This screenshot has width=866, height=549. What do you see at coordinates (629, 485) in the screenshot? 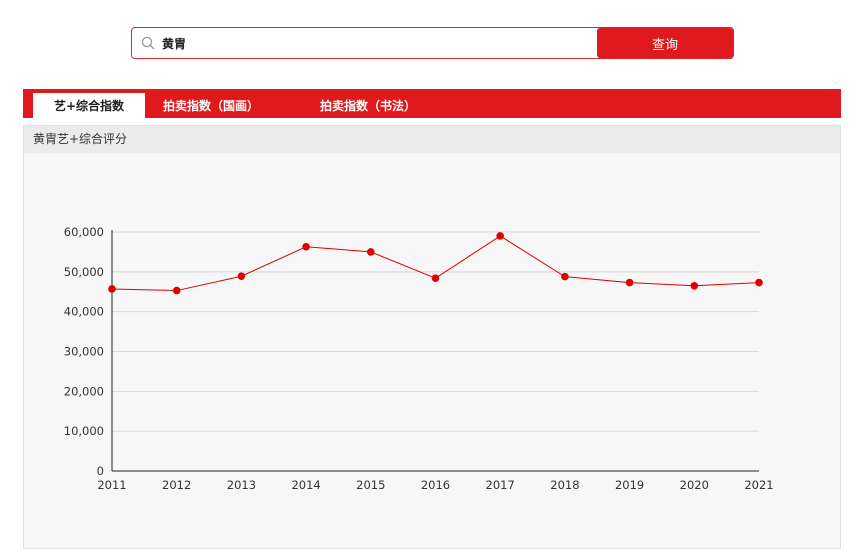
I see `x-tick-label: 2019` at bounding box center [629, 485].